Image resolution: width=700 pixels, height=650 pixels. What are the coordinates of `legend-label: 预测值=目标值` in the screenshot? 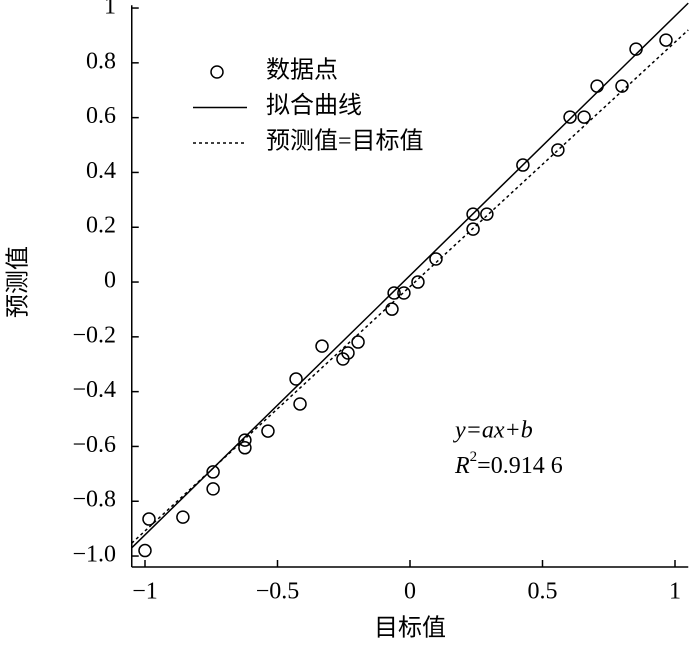 It's located at (345, 141).